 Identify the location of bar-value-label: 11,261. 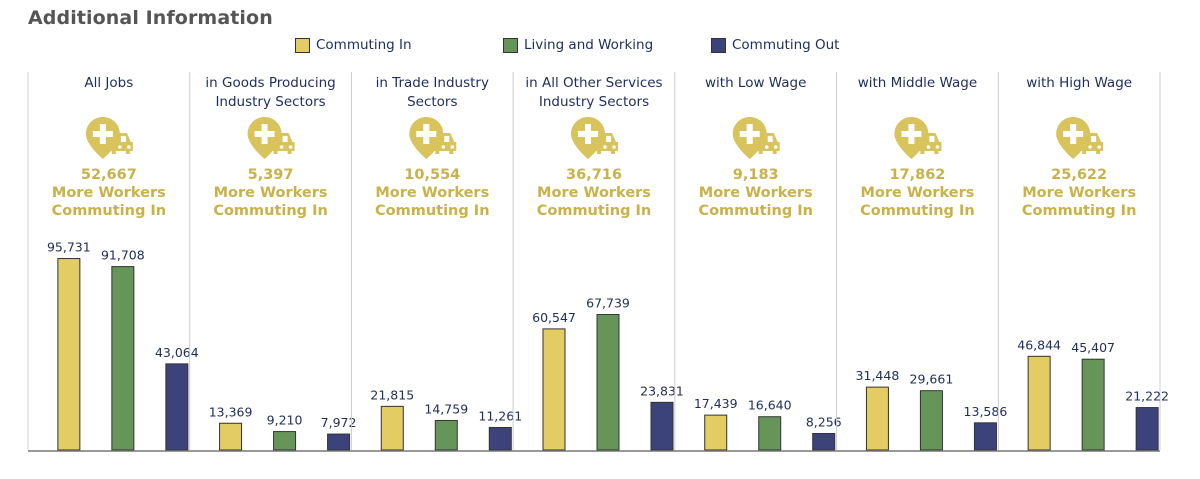
(500, 415).